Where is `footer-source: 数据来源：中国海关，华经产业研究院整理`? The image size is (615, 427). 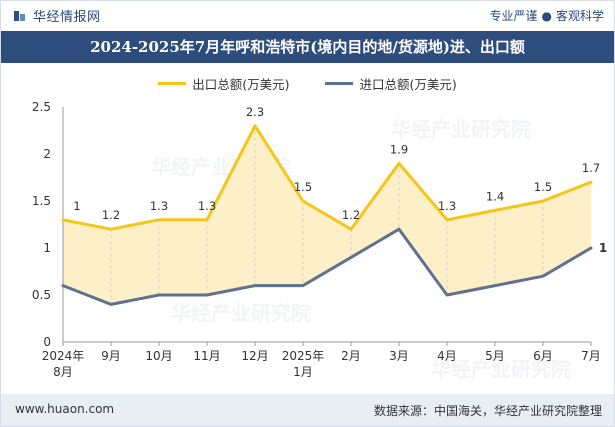
footer-source: 数据来源：中国海关，华经产业研究院整理 is located at coordinates (487, 411).